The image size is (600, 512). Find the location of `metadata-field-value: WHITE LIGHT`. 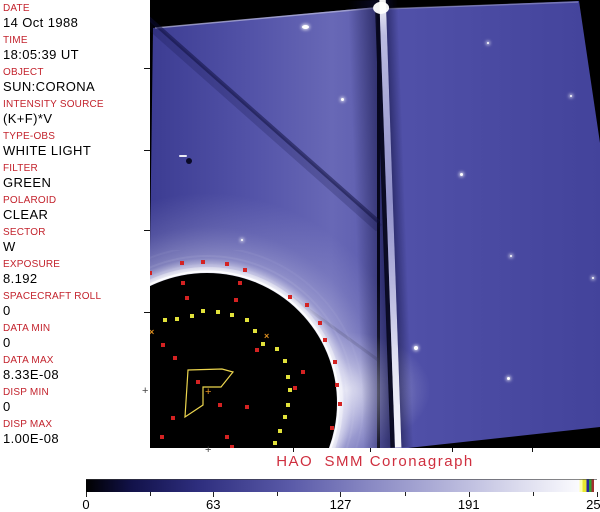

metadata-field-value: WHITE LIGHT is located at coordinates (47, 150).